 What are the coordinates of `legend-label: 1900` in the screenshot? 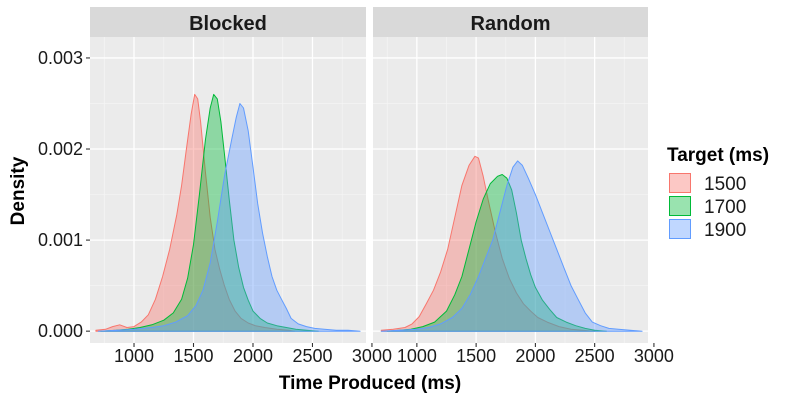 It's located at (725, 230).